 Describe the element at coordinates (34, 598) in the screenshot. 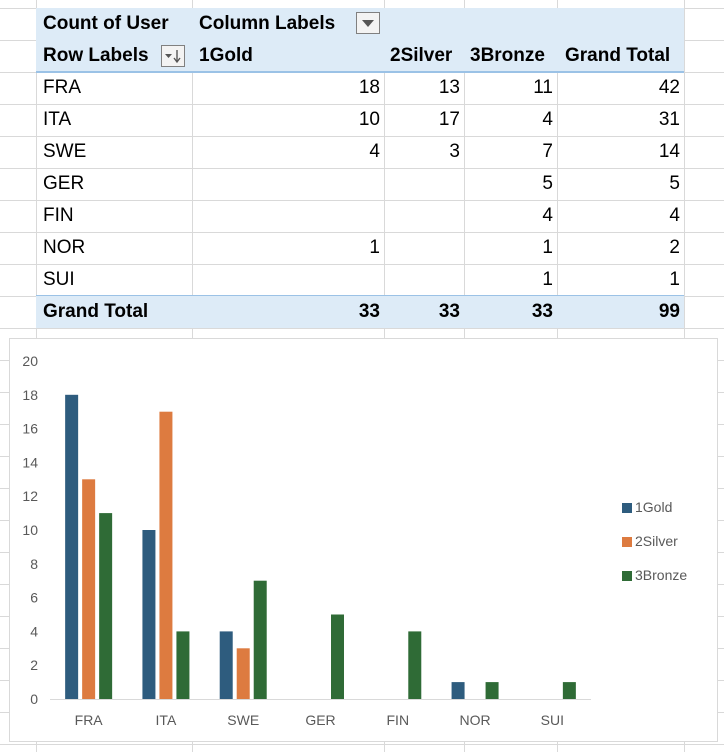

I see `y-tick-label: 6` at that location.